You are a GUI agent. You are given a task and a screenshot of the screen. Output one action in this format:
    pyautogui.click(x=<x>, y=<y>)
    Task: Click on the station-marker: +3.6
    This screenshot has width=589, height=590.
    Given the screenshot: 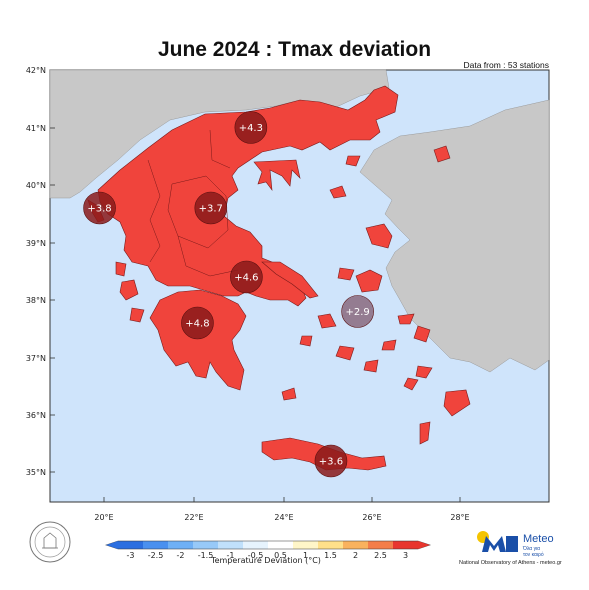 What is the action you would take?
    pyautogui.click(x=331, y=461)
    